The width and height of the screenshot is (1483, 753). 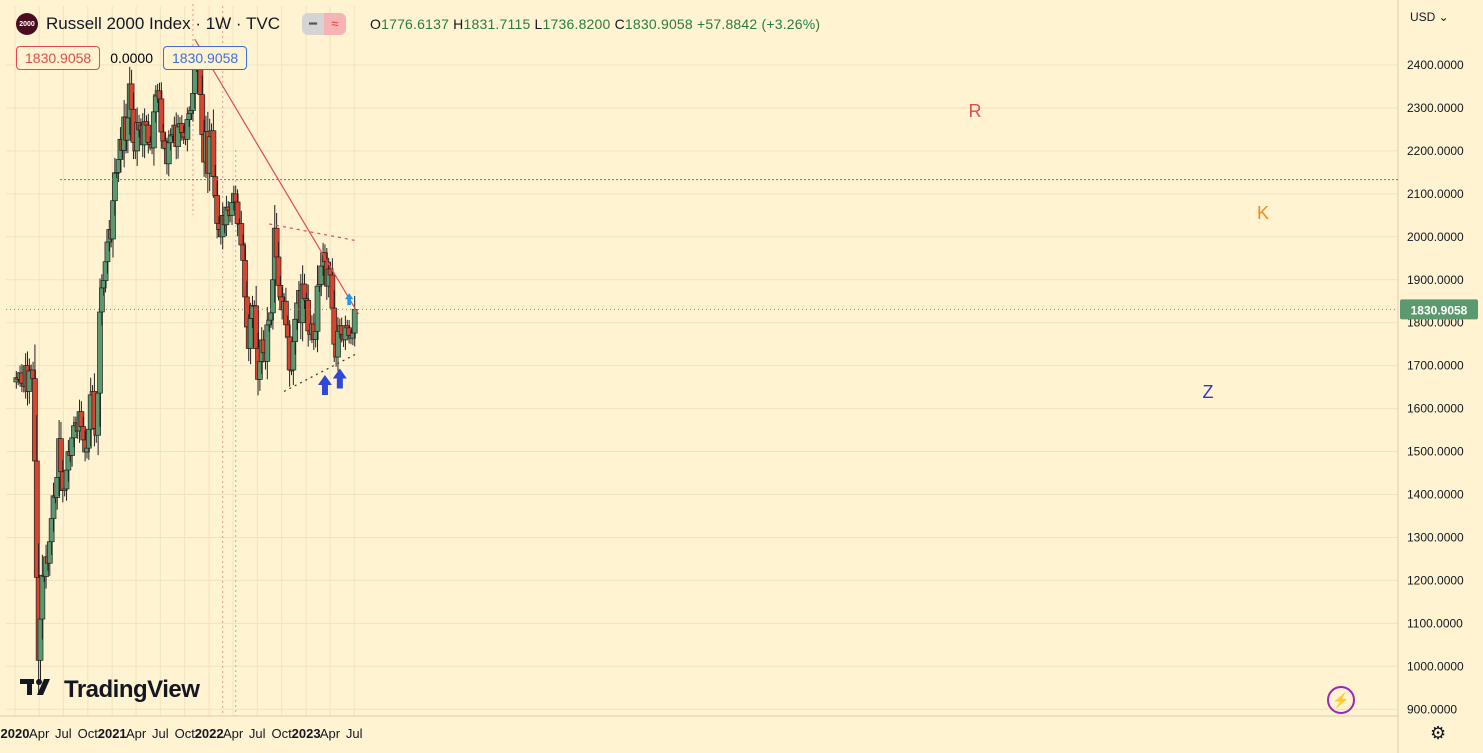 What do you see at coordinates (15, 733) in the screenshot?
I see `x-tick-label: 2020` at bounding box center [15, 733].